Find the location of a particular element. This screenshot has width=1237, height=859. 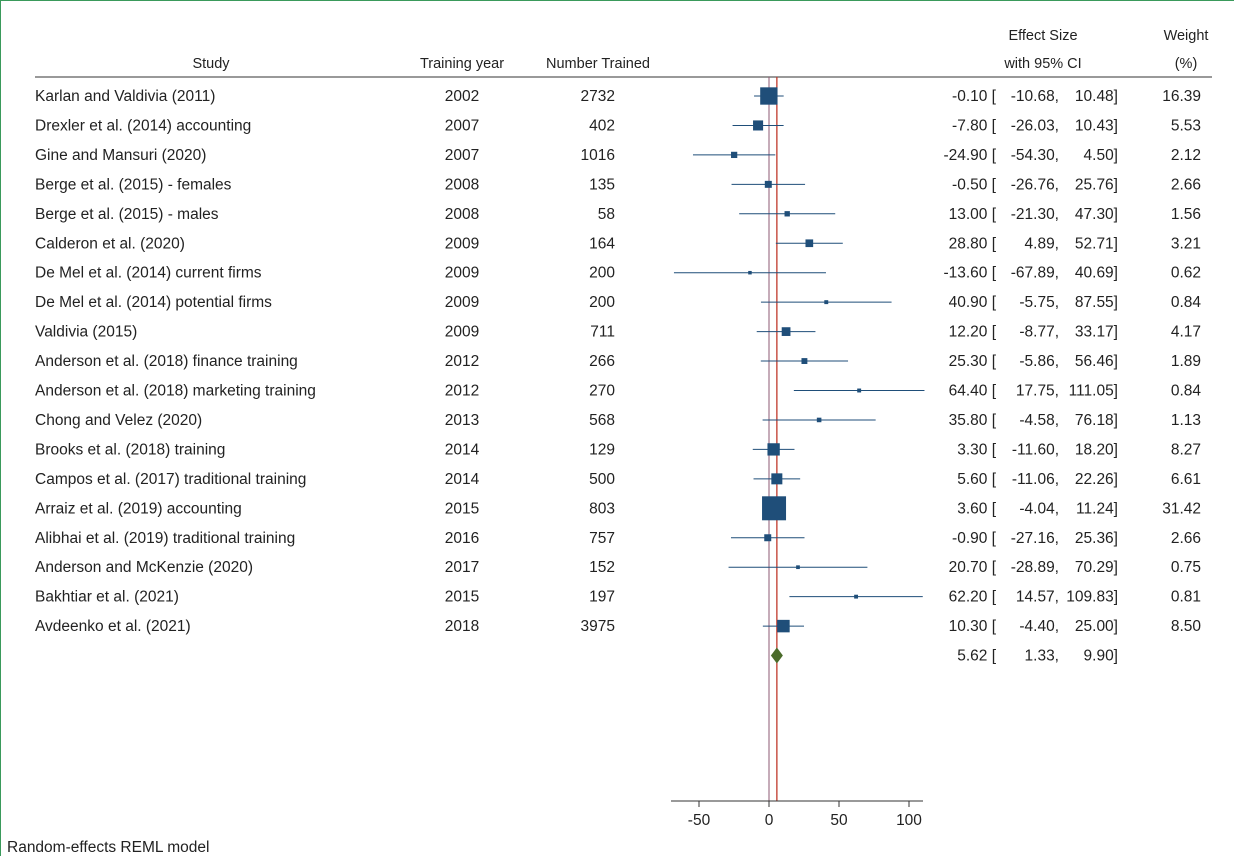

number-trained: 757 is located at coordinates (602, 538).